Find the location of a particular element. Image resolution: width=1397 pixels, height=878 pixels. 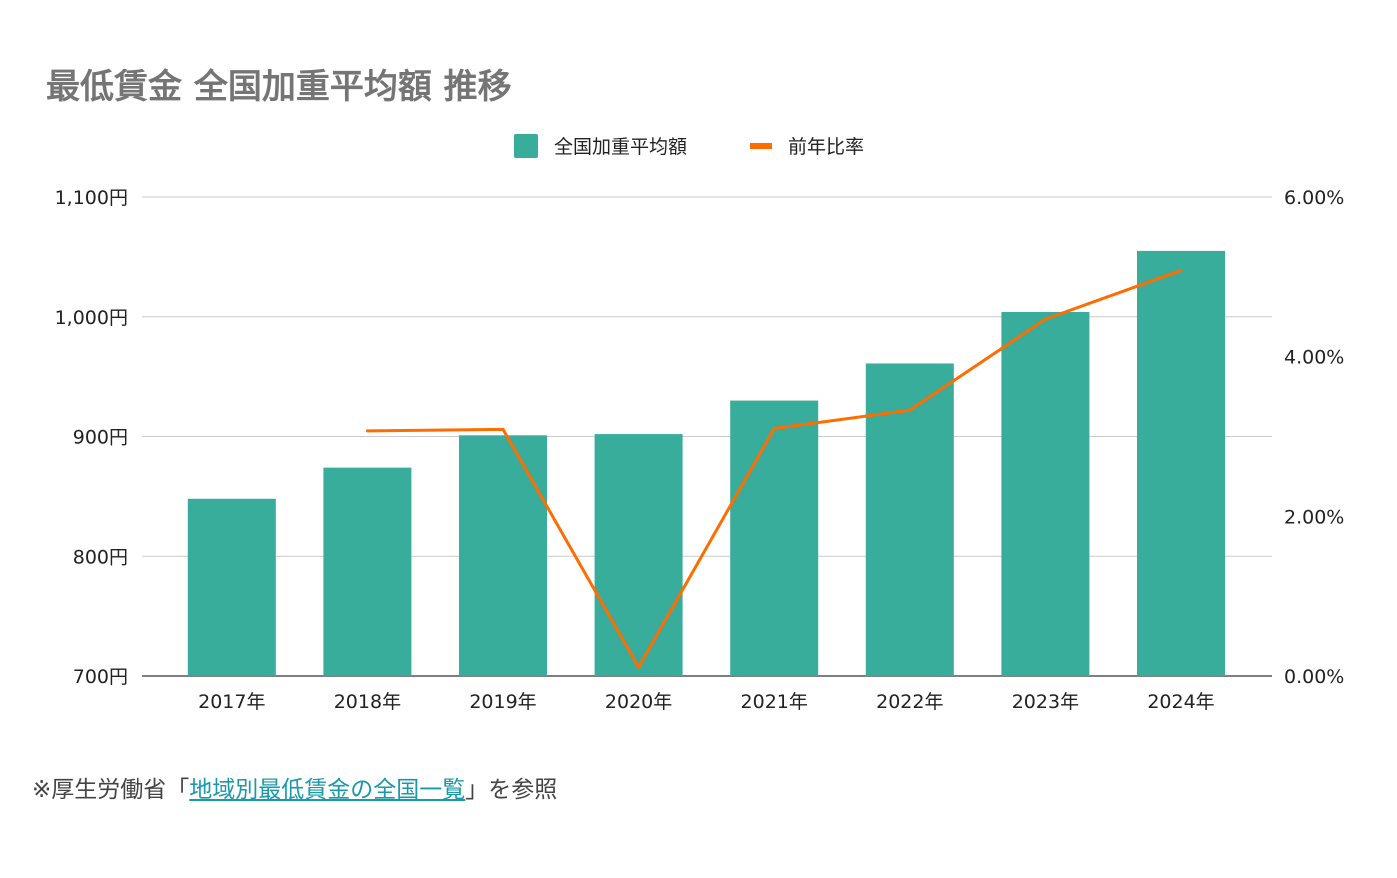

legend-label-bar: 全国加重平均額 is located at coordinates (620, 147).